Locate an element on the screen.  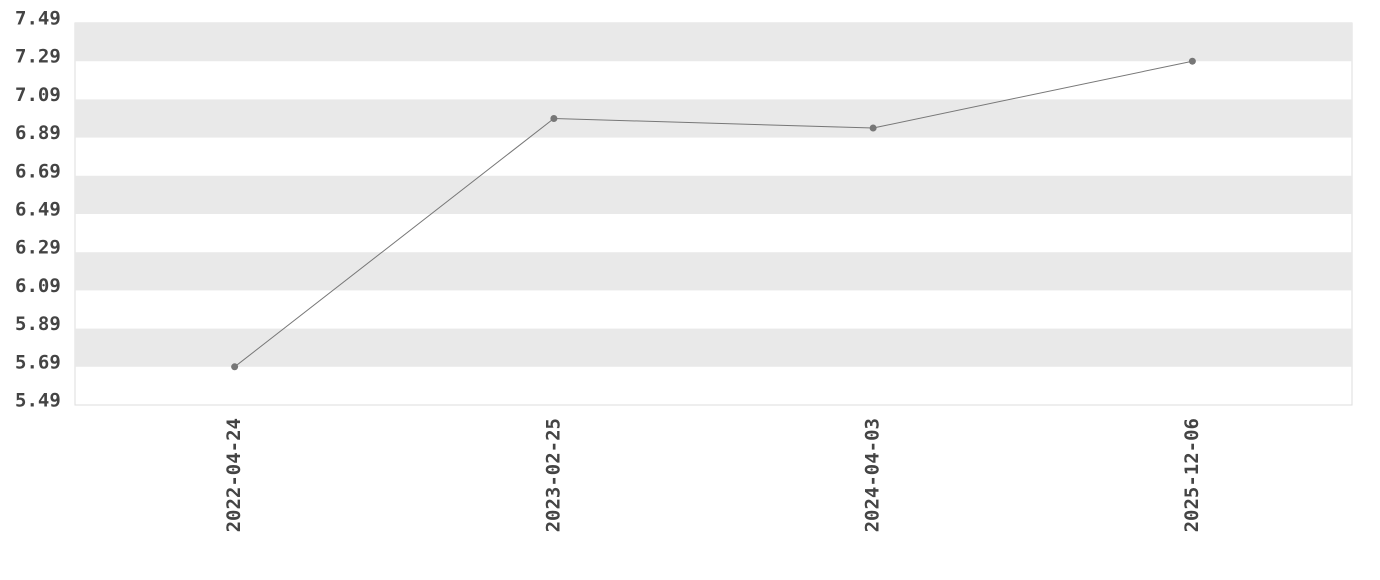
y-tick-label: 6.29 is located at coordinates (38, 248).